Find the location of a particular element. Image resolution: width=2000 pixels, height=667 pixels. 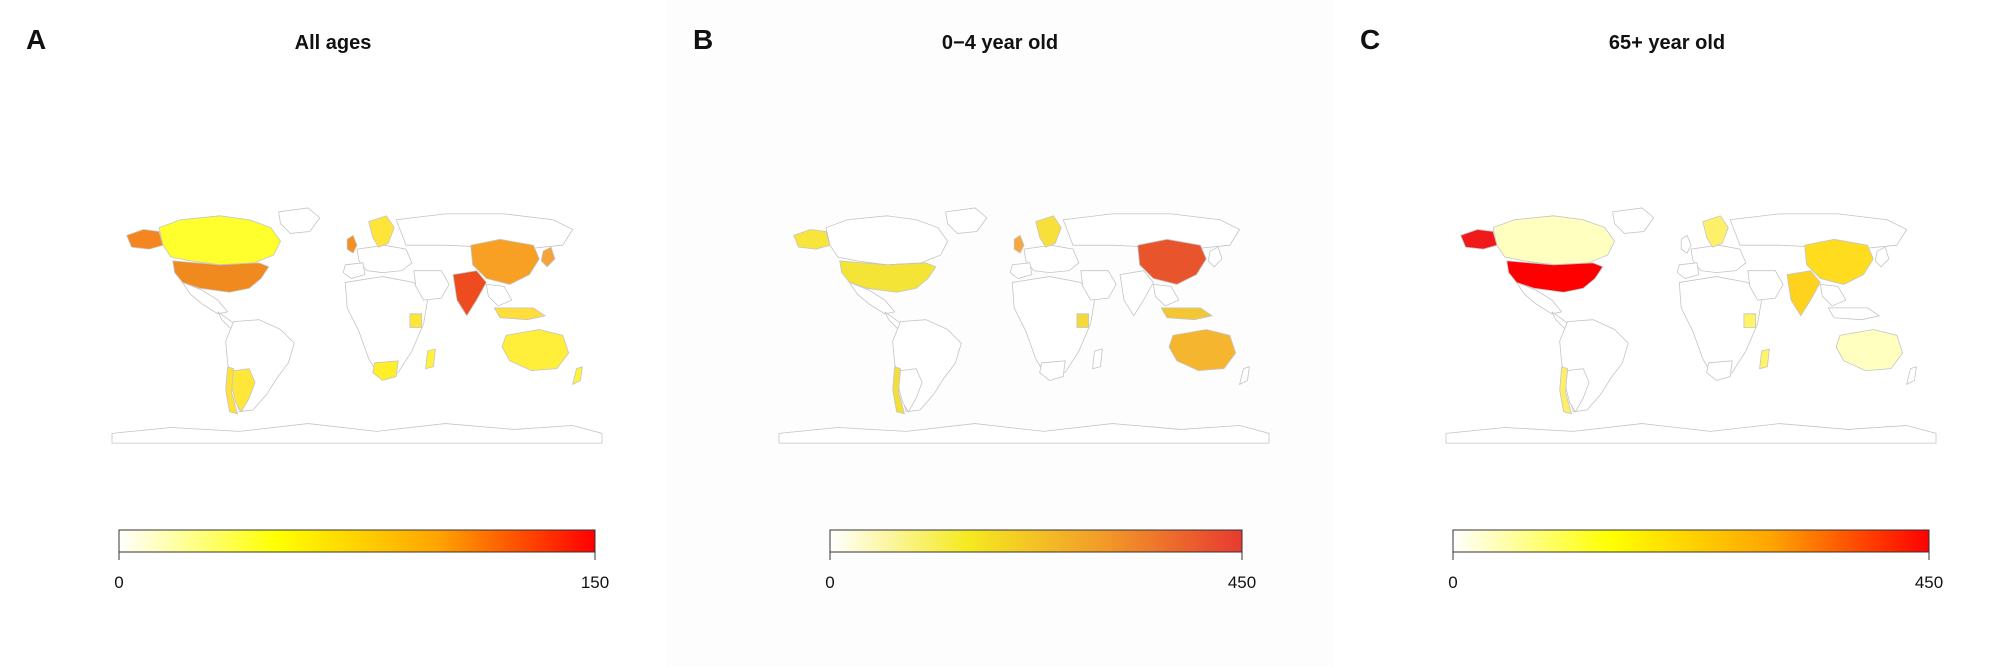

legend-max-label: 150 is located at coordinates (595, 582).